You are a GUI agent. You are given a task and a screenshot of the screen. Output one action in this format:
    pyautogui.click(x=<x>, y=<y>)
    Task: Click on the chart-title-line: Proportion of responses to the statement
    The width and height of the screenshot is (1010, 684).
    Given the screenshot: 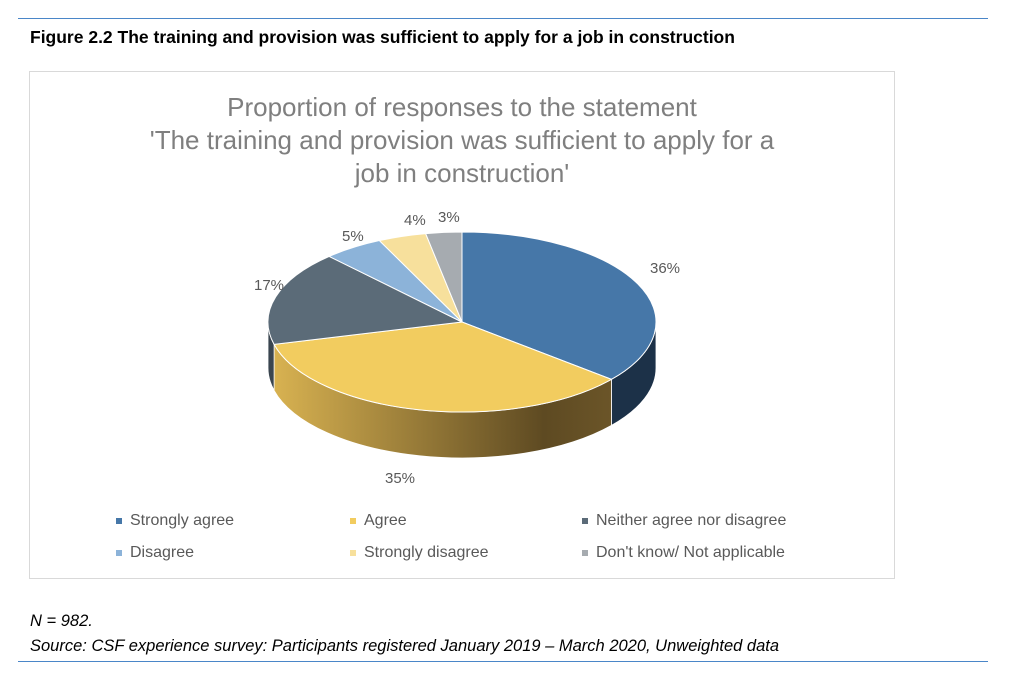 What is the action you would take?
    pyautogui.click(x=462, y=107)
    